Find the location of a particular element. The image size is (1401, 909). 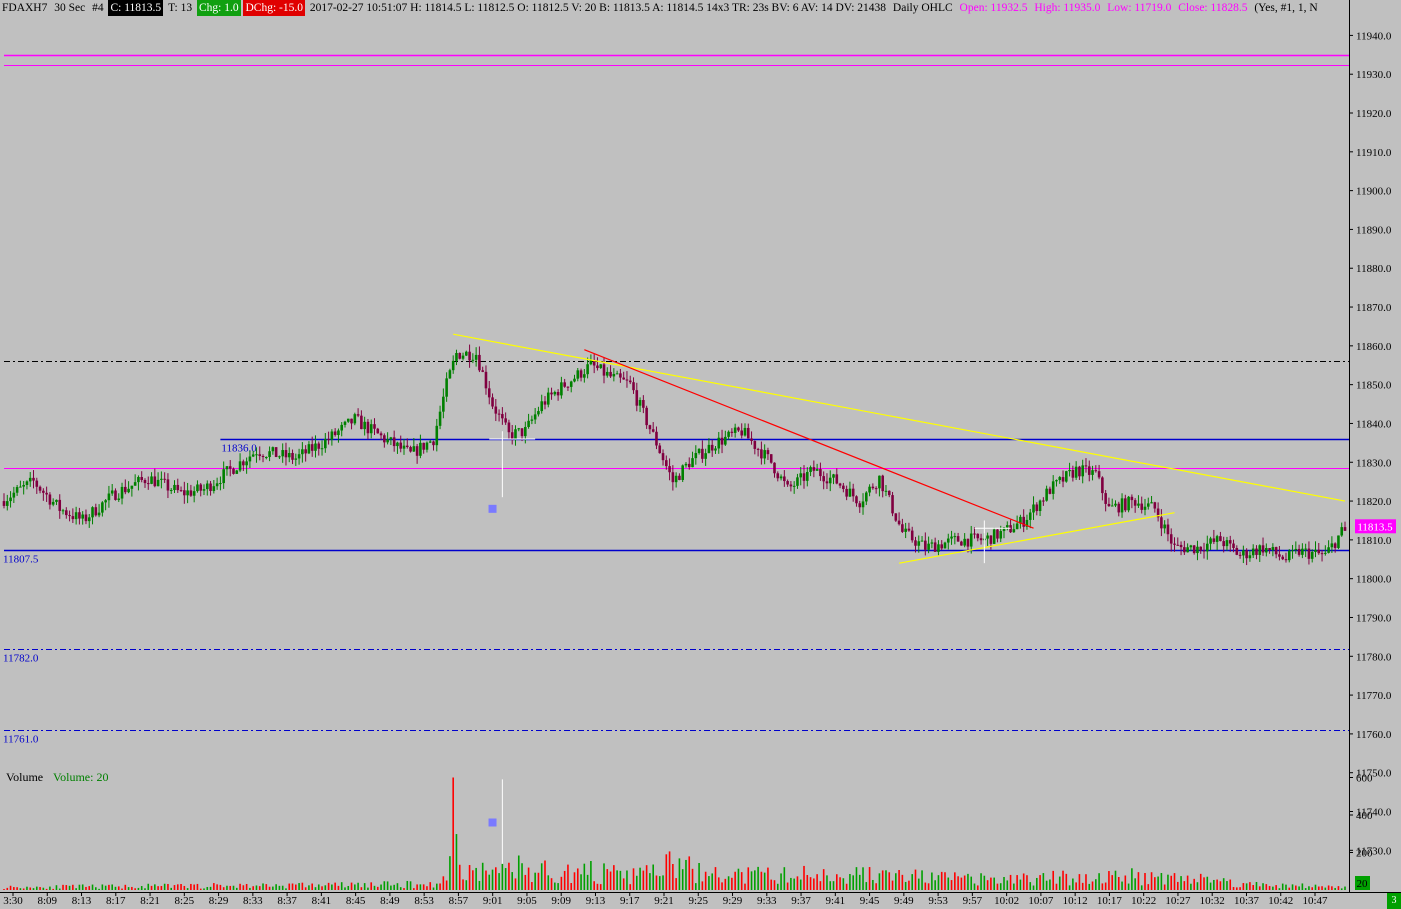

volume-current-box is located at coordinates (1362, 883).